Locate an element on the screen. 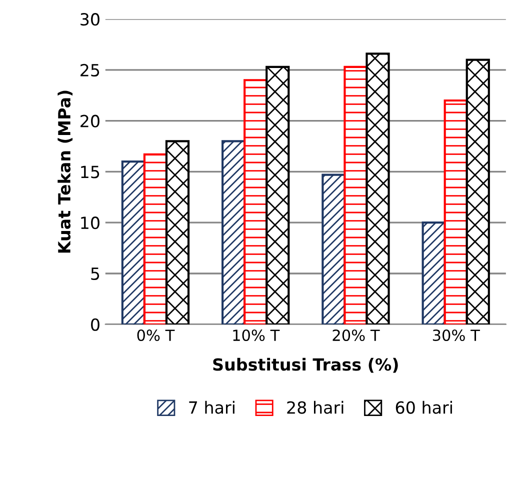  legend-label: 60 hari is located at coordinates (424, 407).